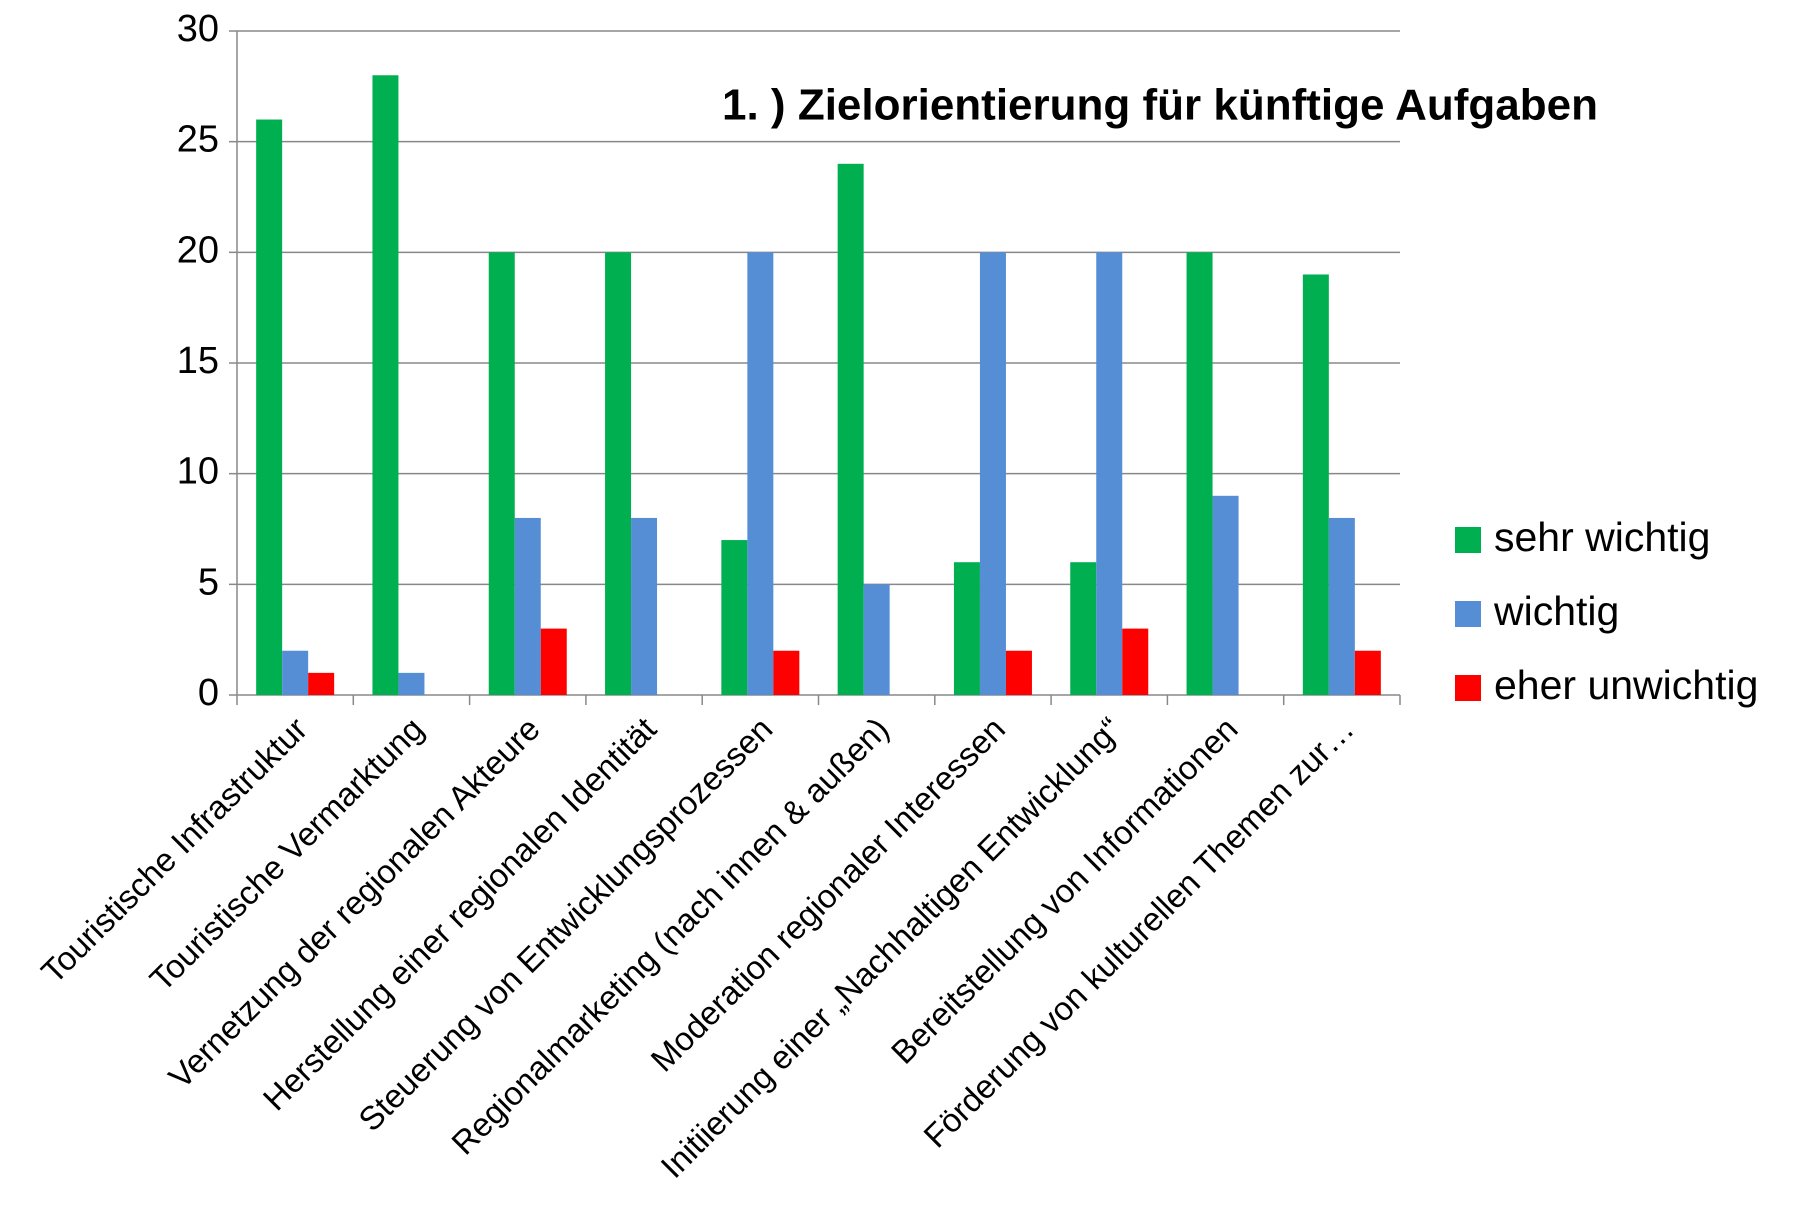  Describe the element at coordinates (565, 924) in the screenshot. I see `x-tick-label: Steuerung von Entwicklungsprozessen` at that location.